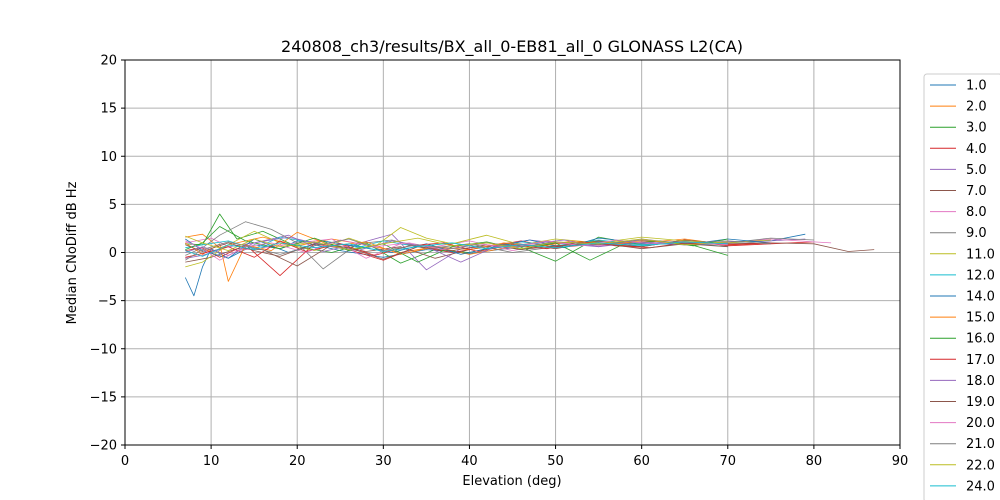  Describe the element at coordinates (980, 254) in the screenshot. I see `legend-entry-label: 11.0` at that location.